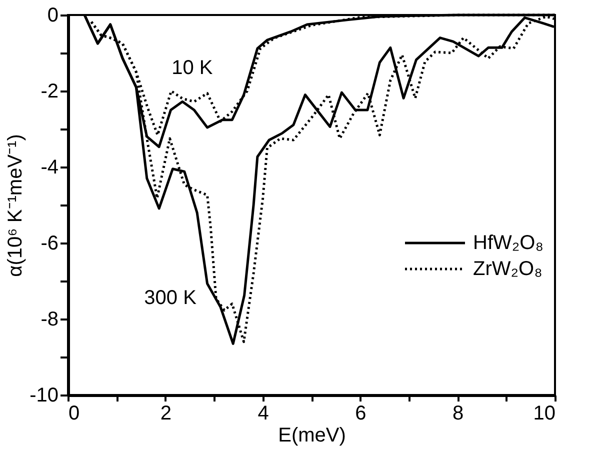  I want to click on y-tick-label: -10, so click(44, 395).